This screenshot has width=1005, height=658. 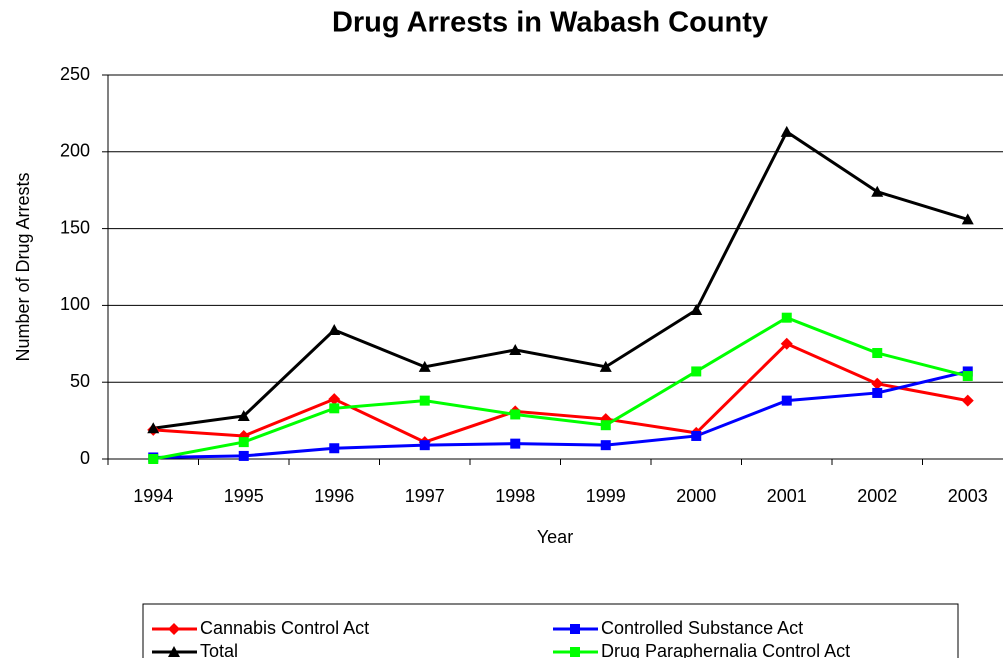 I want to click on x-tick-label: 1996, so click(x=334, y=496).